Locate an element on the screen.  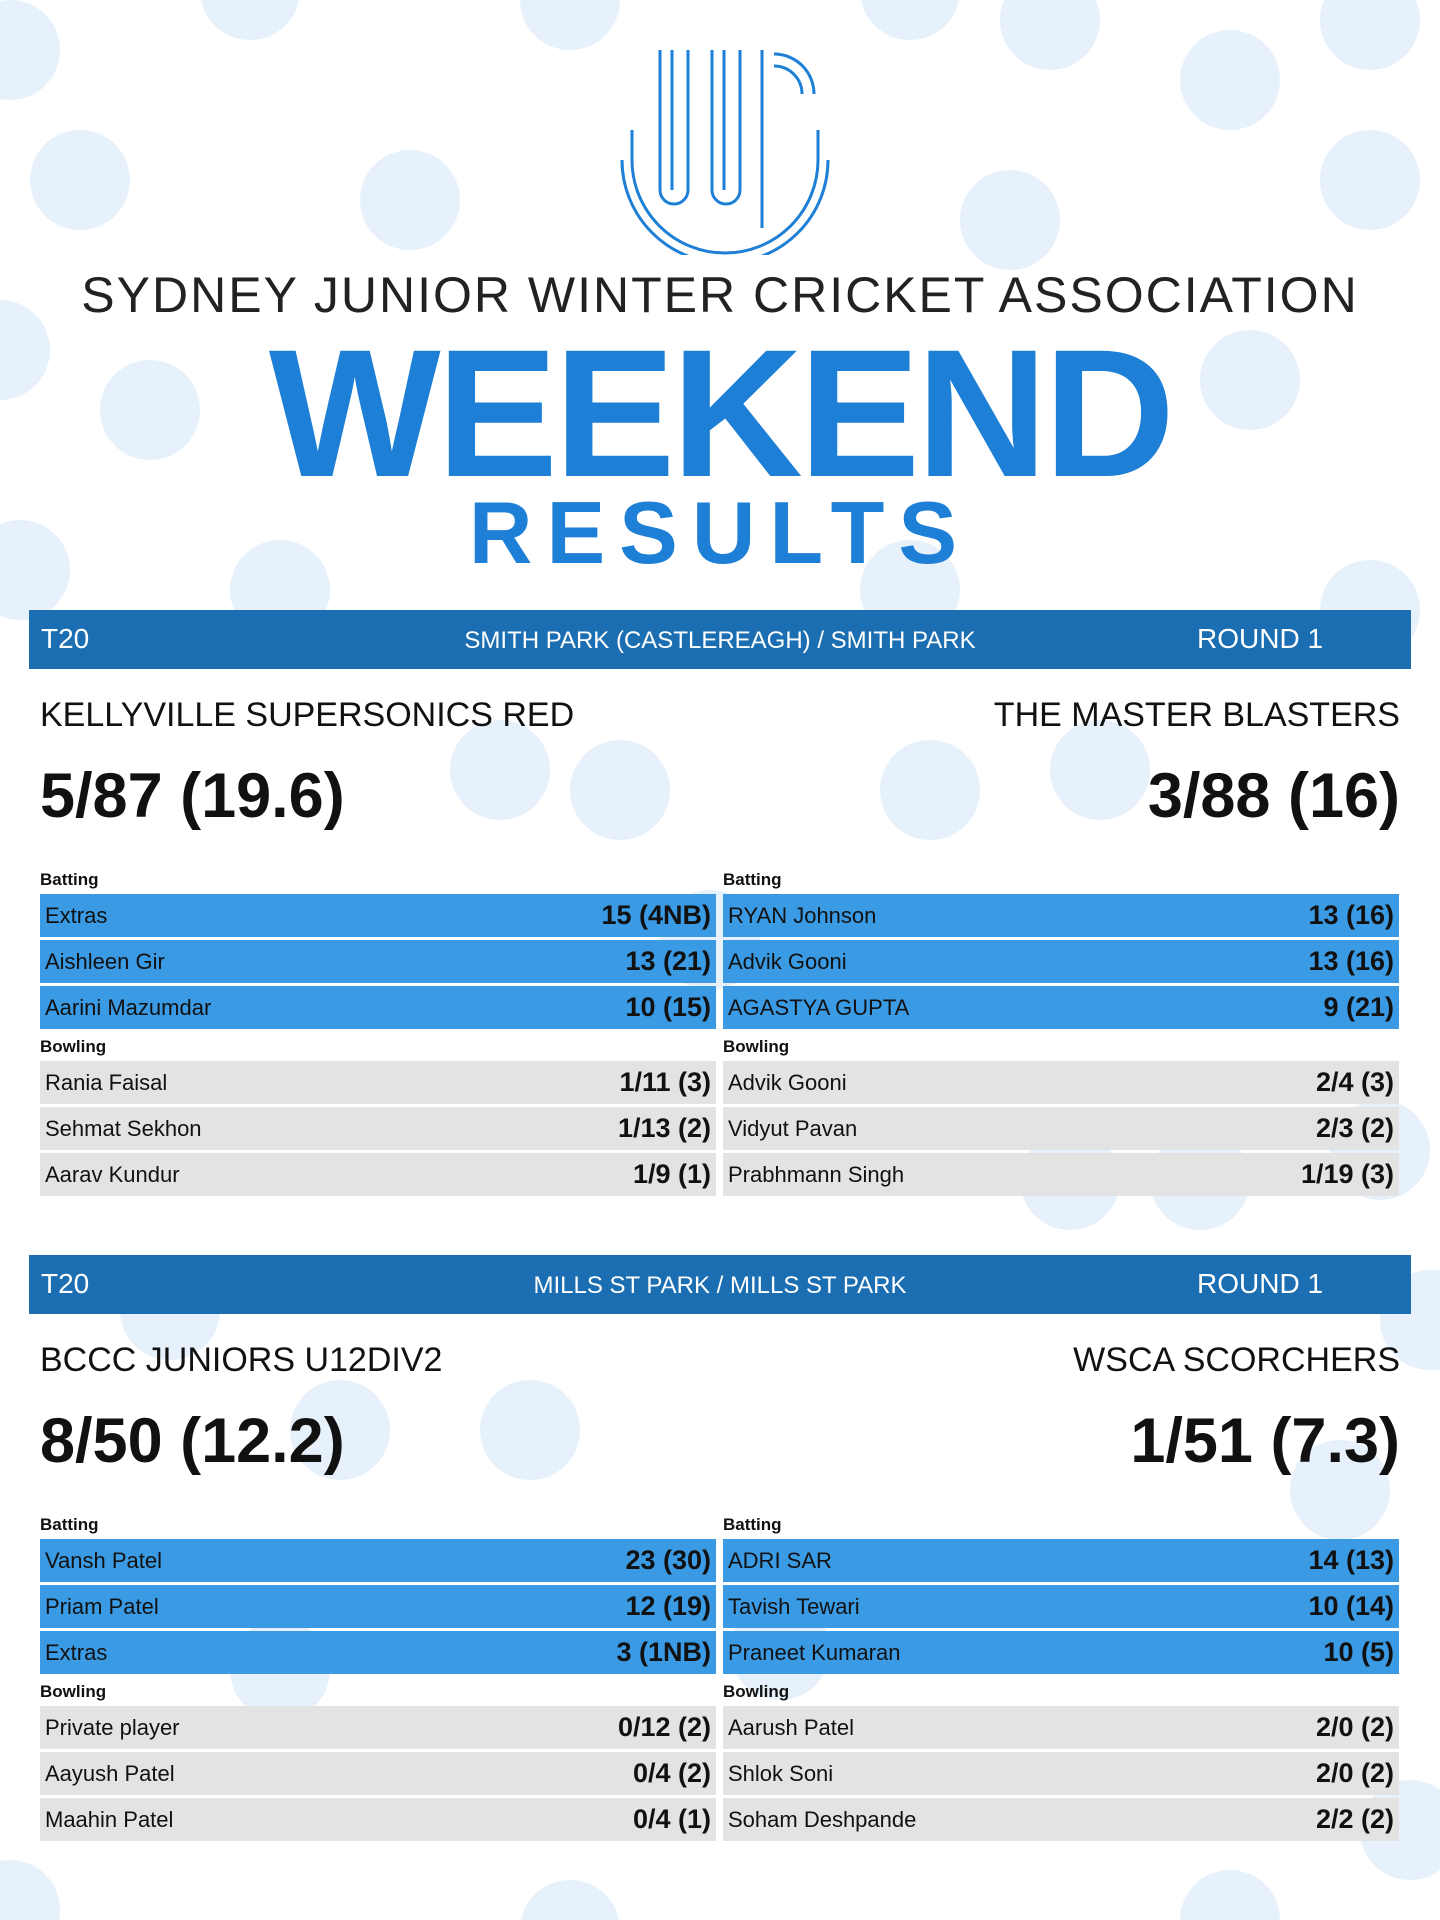
match-venue: MILLS ST PARK / MILLS ST PARK is located at coordinates (720, 1285).